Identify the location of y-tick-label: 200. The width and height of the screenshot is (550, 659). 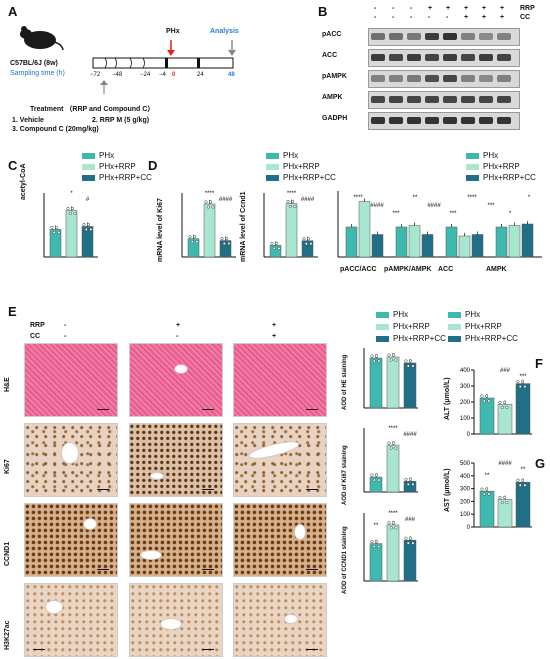
(465, 502).